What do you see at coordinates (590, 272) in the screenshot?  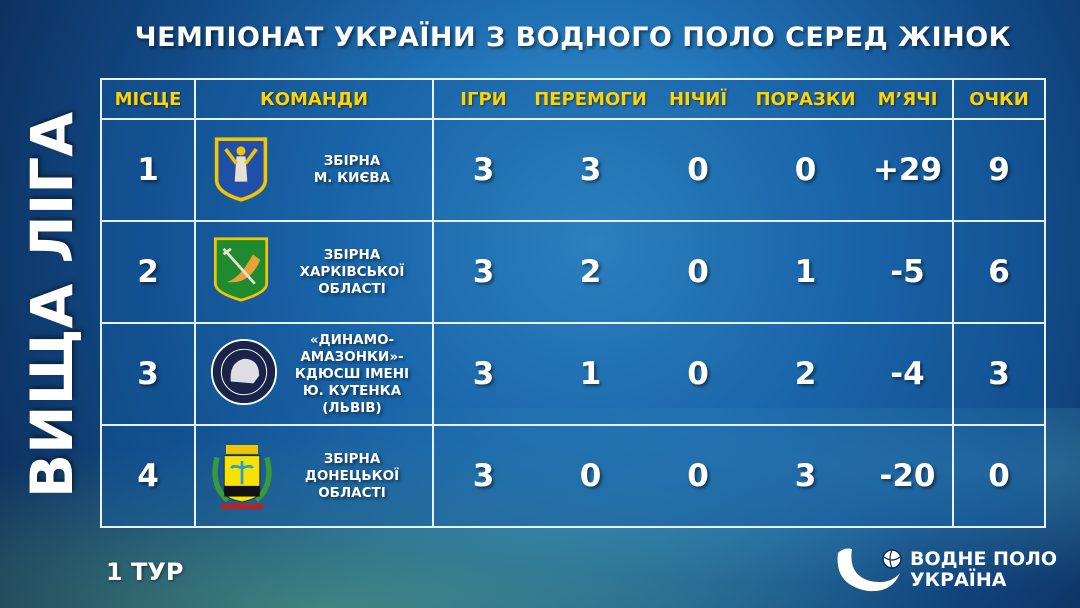 I see `wins-cell: 2` at bounding box center [590, 272].